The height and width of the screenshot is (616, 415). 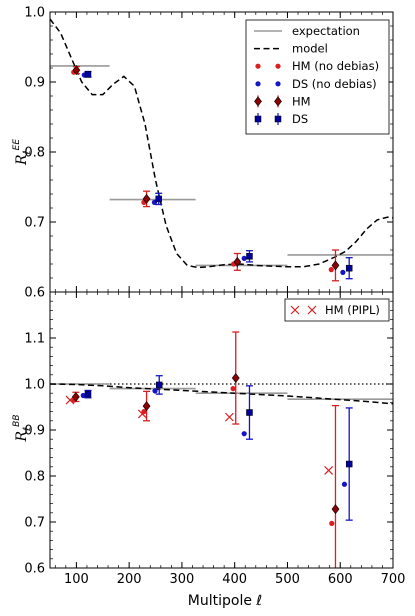 I want to click on ee-legend-label-2: HM (no debias), so click(x=335, y=66).